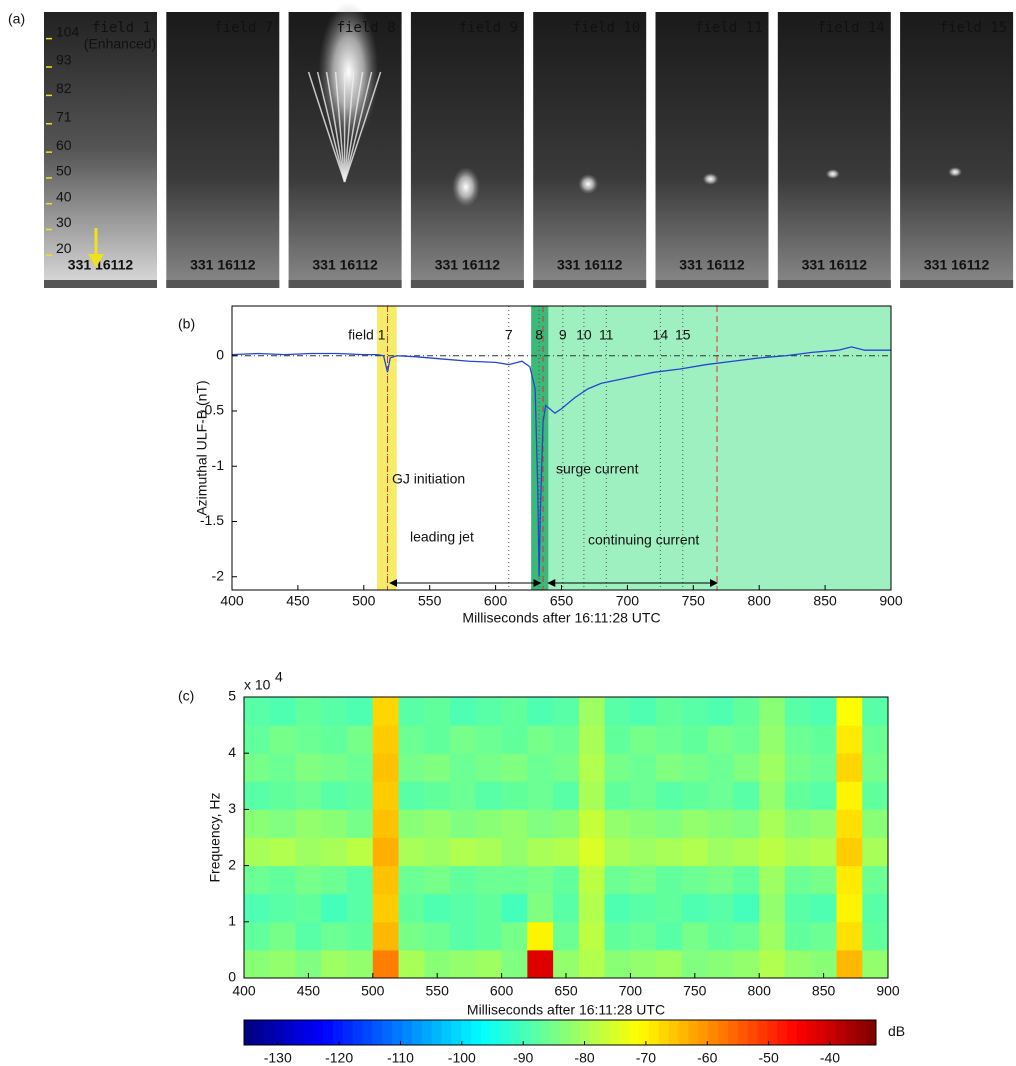 The height and width of the screenshot is (1066, 1016). Describe the element at coordinates (232, 921) in the screenshot. I see `y-tick-label: 1` at that location.